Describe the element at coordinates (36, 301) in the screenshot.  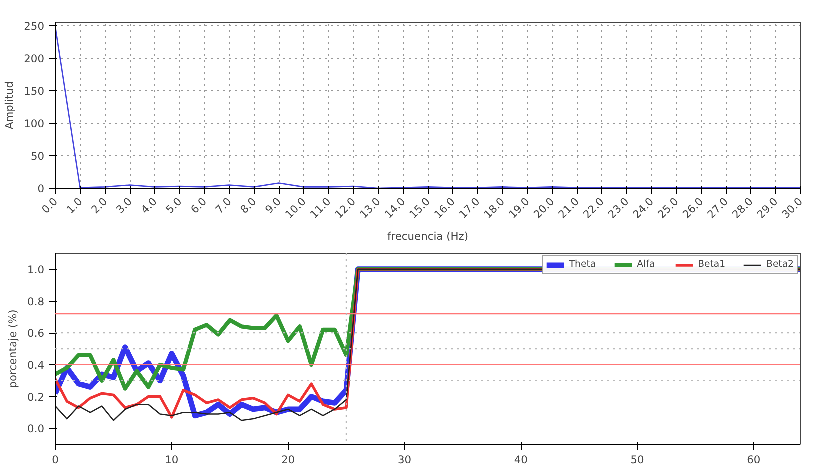
I see `y-tick-label: 0.8` at that location.